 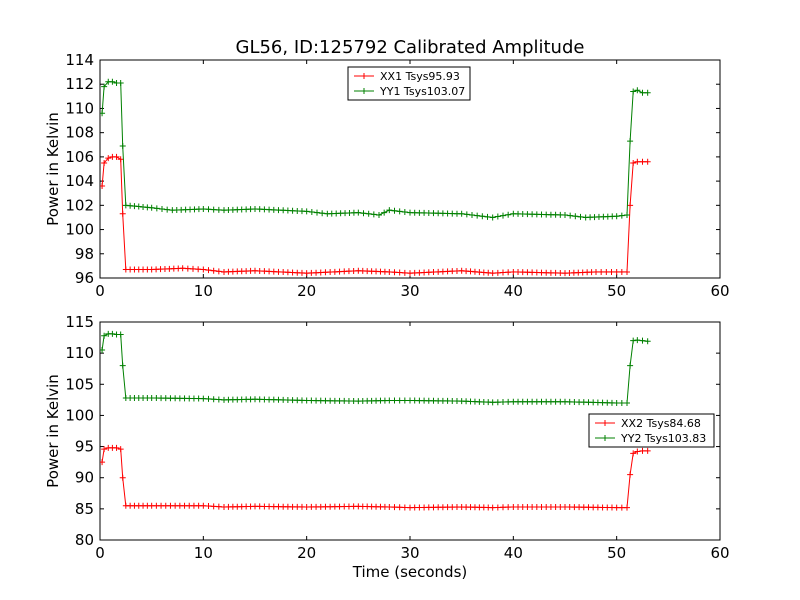 What do you see at coordinates (84, 540) in the screenshot?
I see `y-tick-label: 80` at bounding box center [84, 540].